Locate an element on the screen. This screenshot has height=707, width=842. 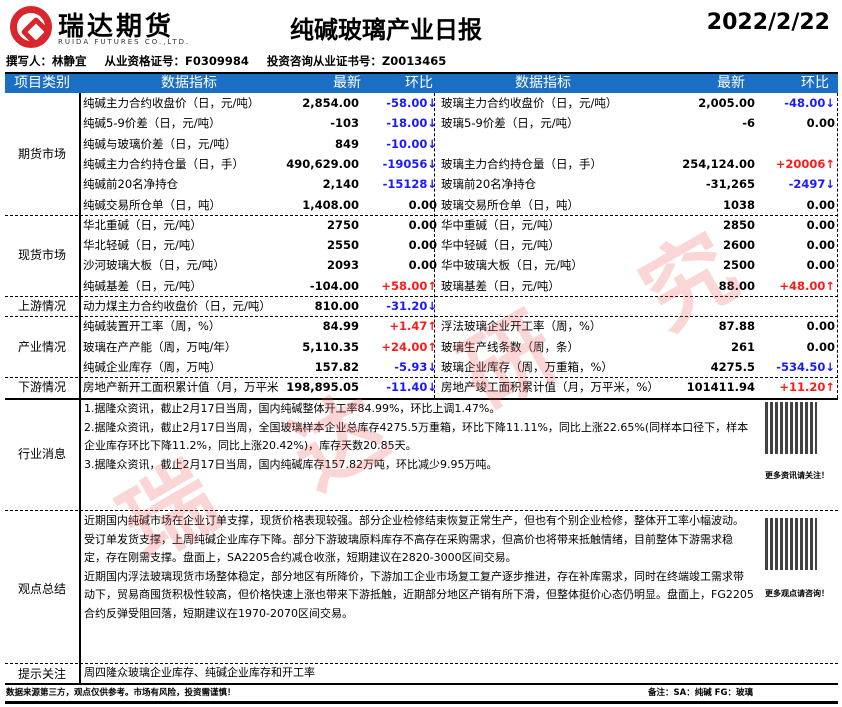
change-left: +1.47↑ is located at coordinates (413, 326).